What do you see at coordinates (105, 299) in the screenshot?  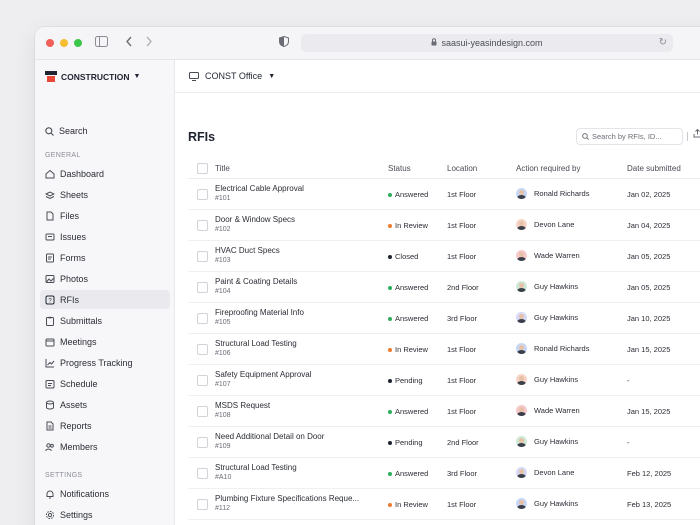 I see `sidebar-item-rfis: ? RFIs` at bounding box center [105, 299].